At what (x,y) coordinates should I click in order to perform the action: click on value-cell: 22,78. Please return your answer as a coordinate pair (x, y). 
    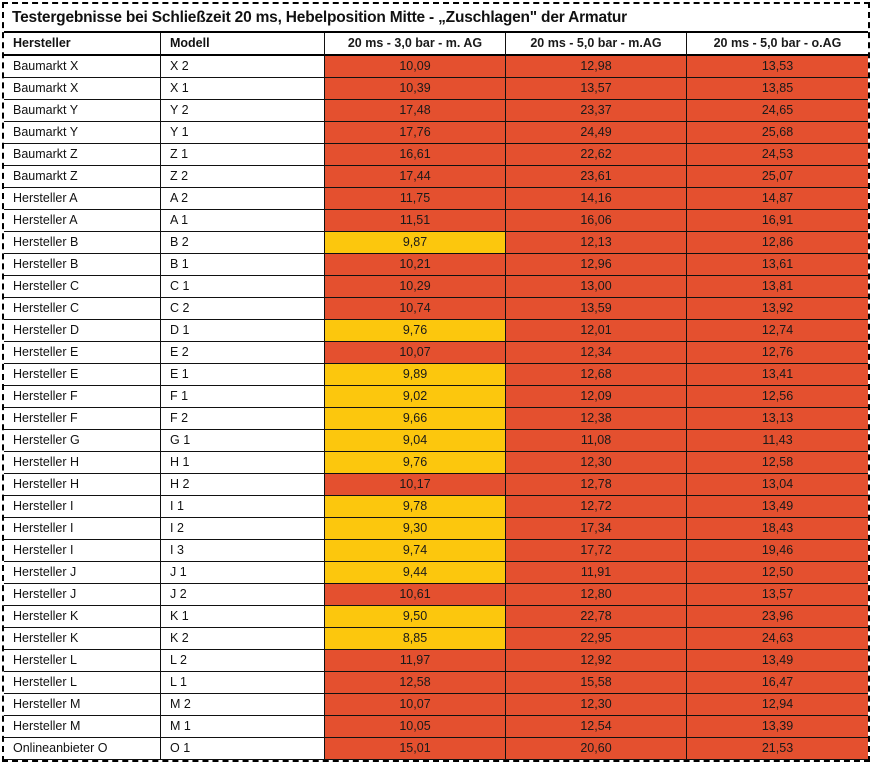
    Looking at the image, I should click on (596, 617).